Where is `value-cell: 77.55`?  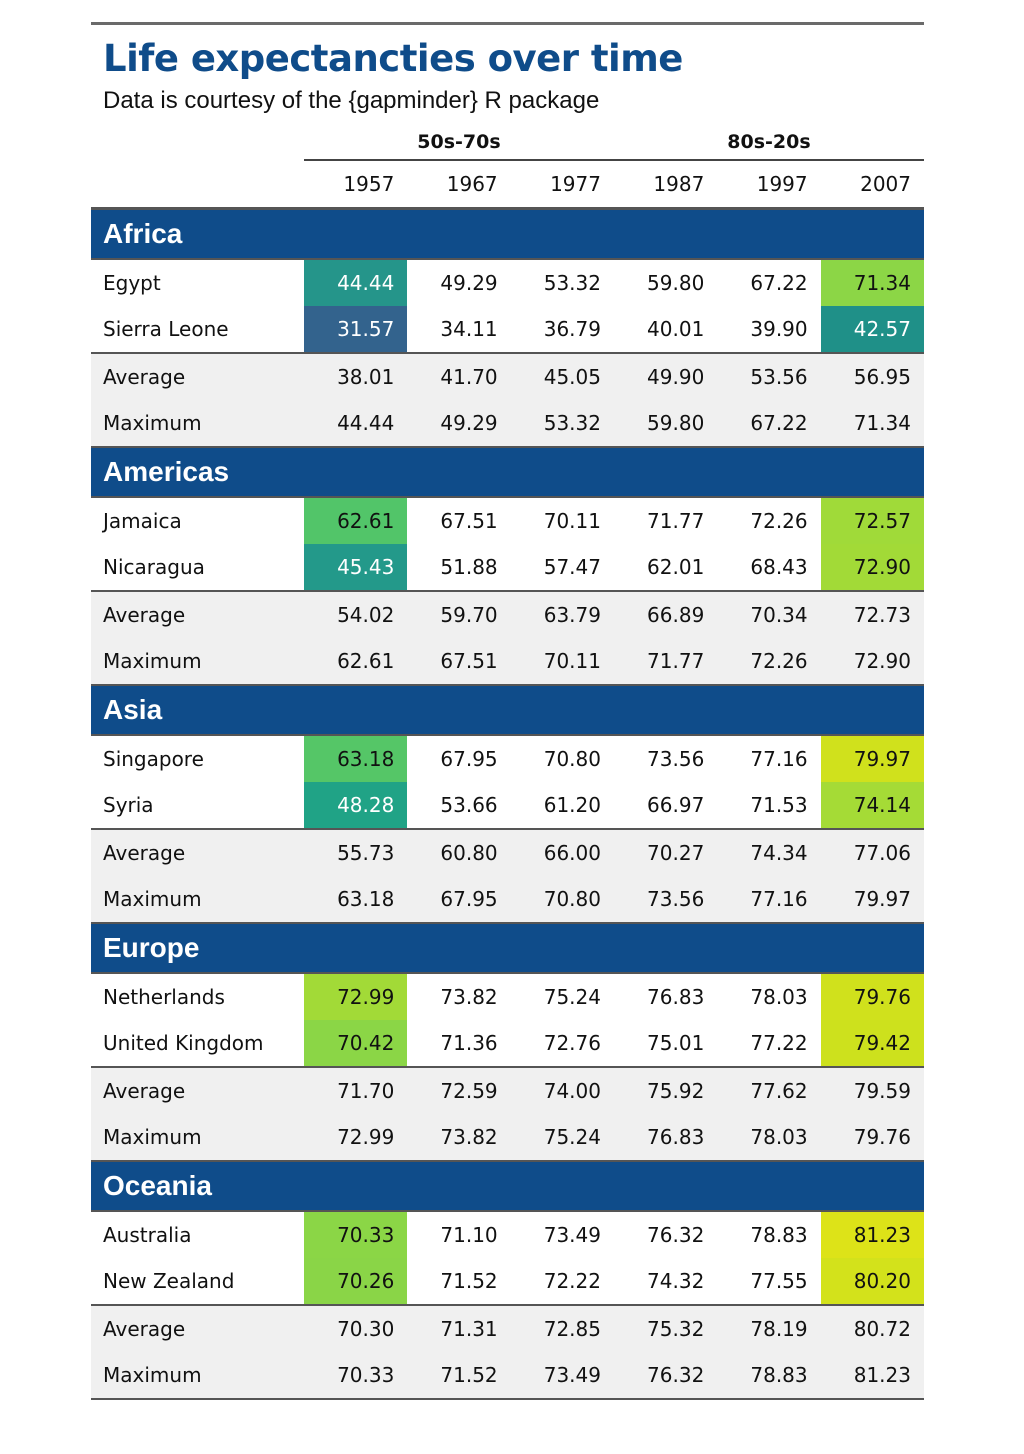 value-cell: 77.55 is located at coordinates (769, 1282).